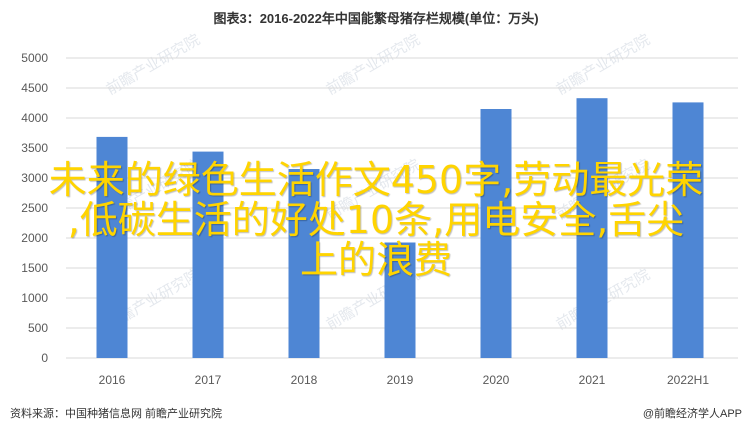 The image size is (752, 437). I want to click on y-tick-label: 1500, so click(34, 268).